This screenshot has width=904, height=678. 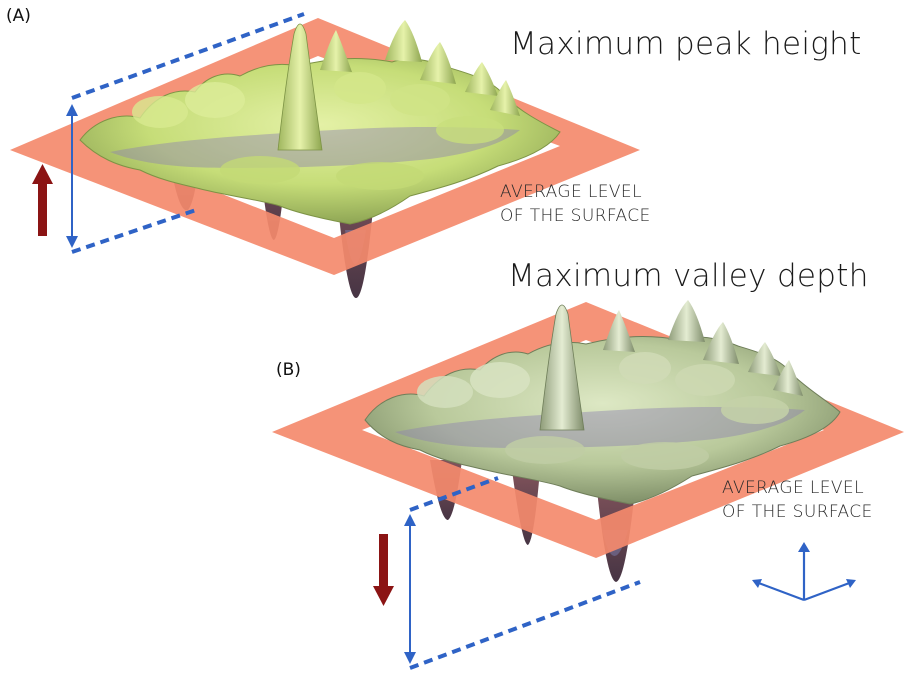 What do you see at coordinates (793, 488) in the screenshot?
I see `panel-b-level-line1: AVERAGE LEVEL` at bounding box center [793, 488].